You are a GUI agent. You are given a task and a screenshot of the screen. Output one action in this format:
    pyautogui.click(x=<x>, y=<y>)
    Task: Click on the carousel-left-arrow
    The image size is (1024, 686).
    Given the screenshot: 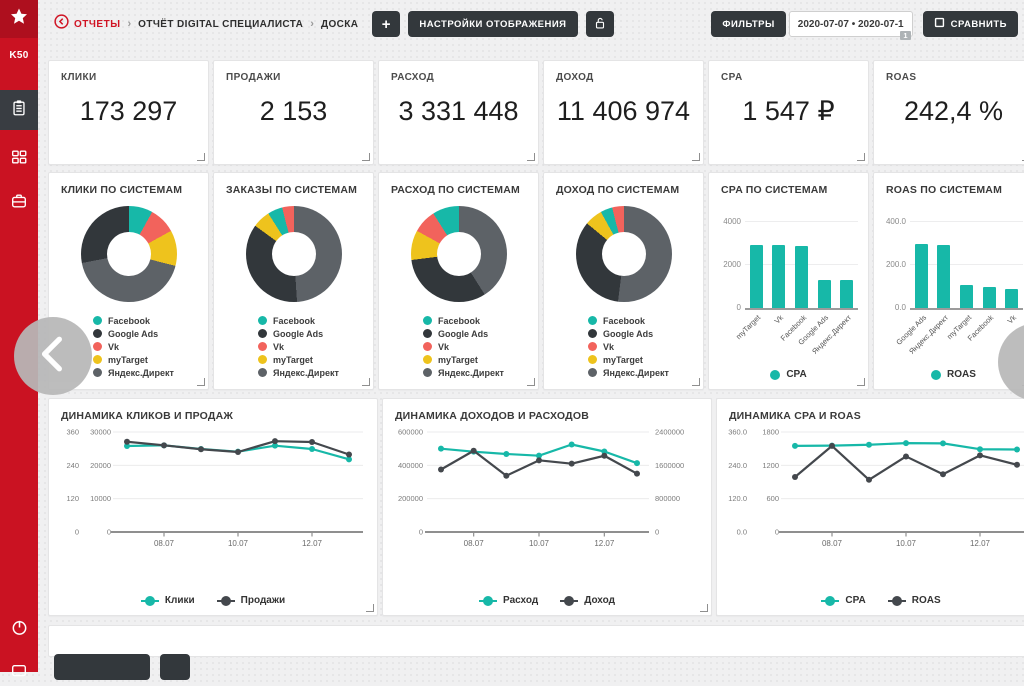 What is the action you would take?
    pyautogui.click(x=53, y=356)
    